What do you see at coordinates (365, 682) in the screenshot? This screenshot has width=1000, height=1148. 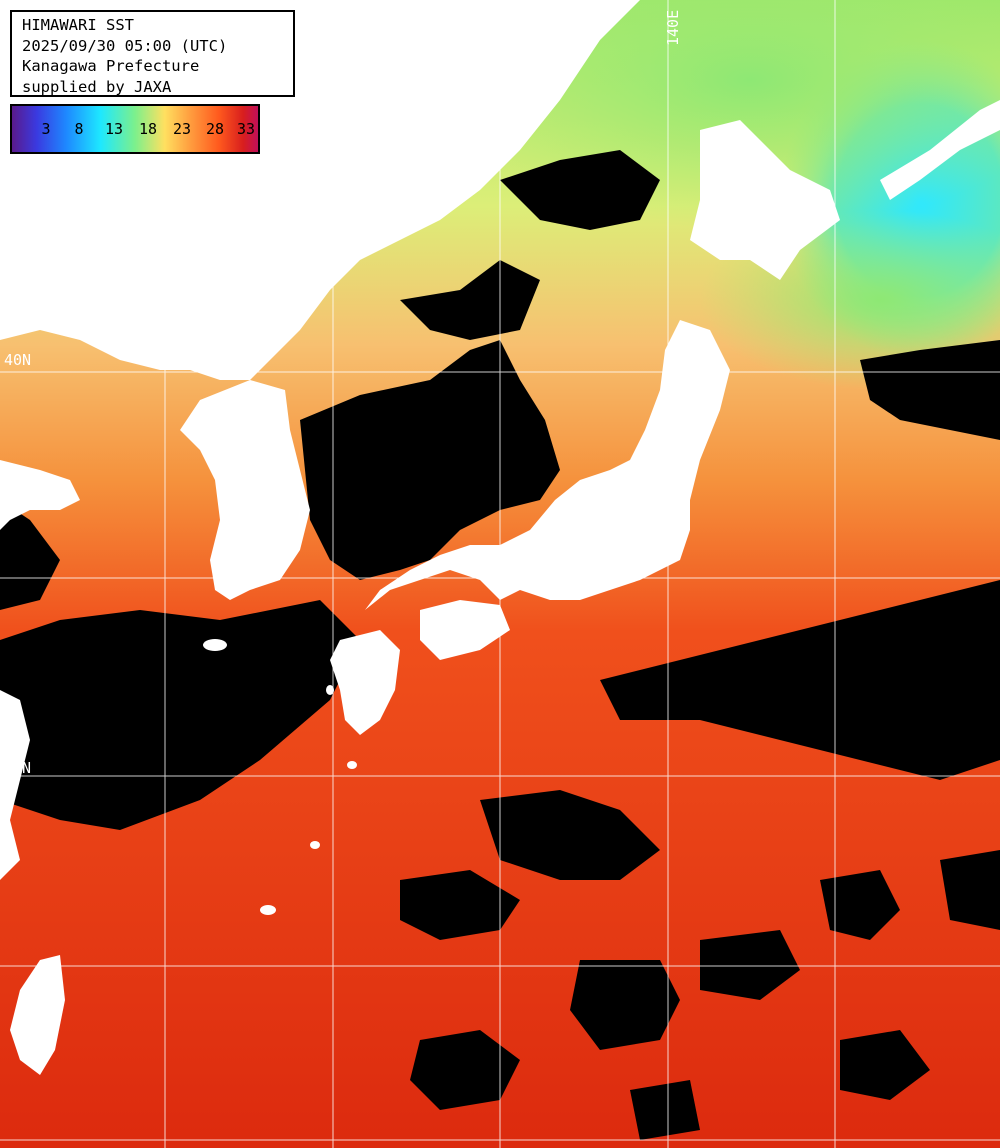 I see `land-kyushu` at bounding box center [365, 682].